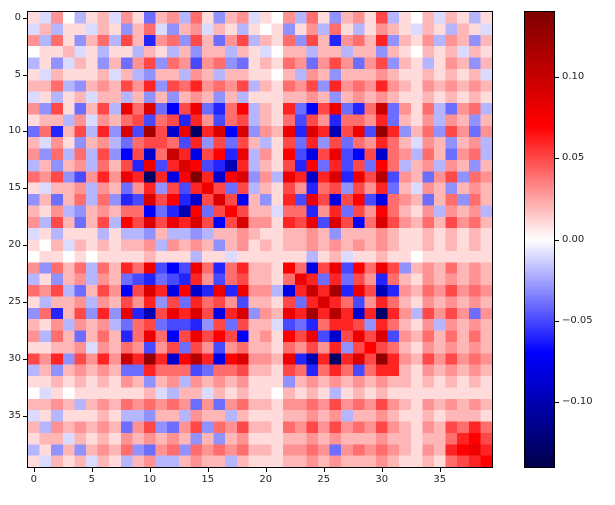  I want to click on y-tick-label: 35, so click(14, 415).